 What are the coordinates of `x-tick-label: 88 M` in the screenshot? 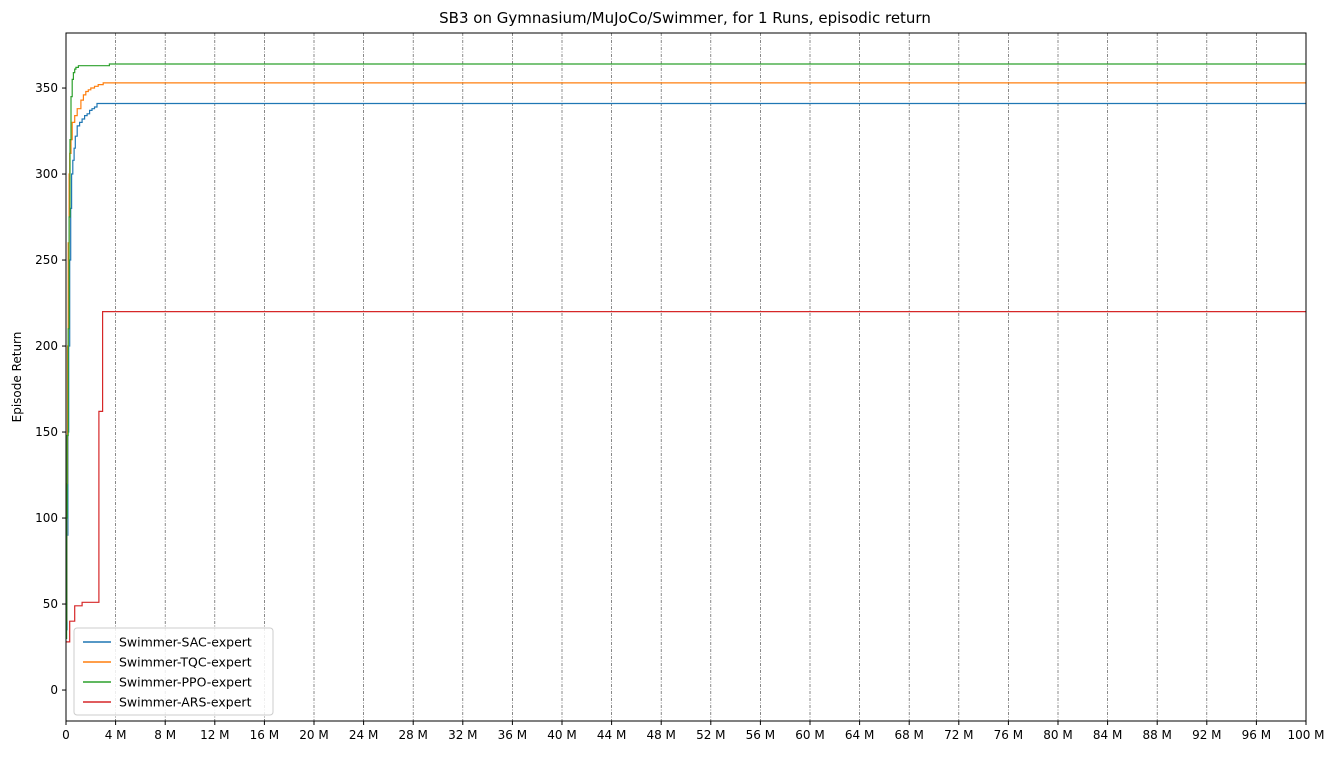 It's located at (1156, 735).